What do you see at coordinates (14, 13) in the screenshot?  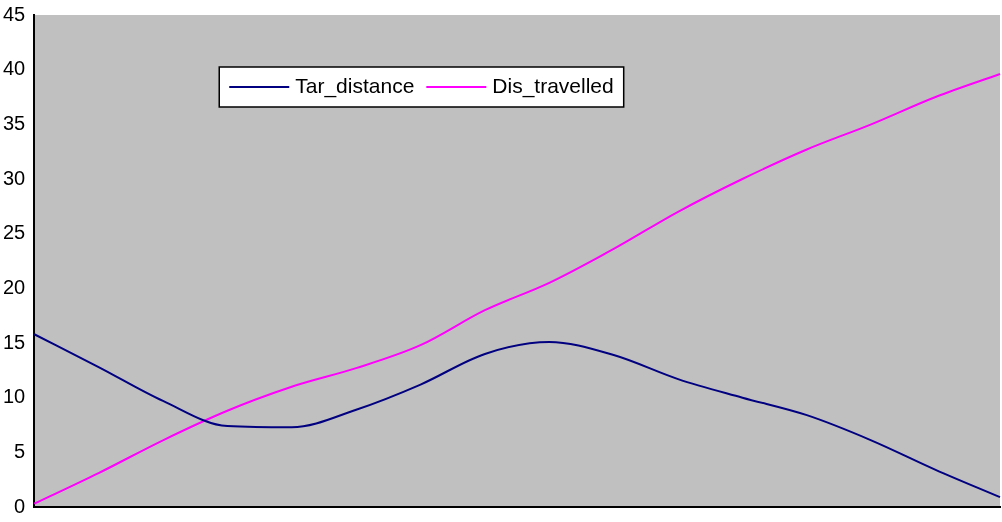 I see `y-tick-label: 45` at bounding box center [14, 13].